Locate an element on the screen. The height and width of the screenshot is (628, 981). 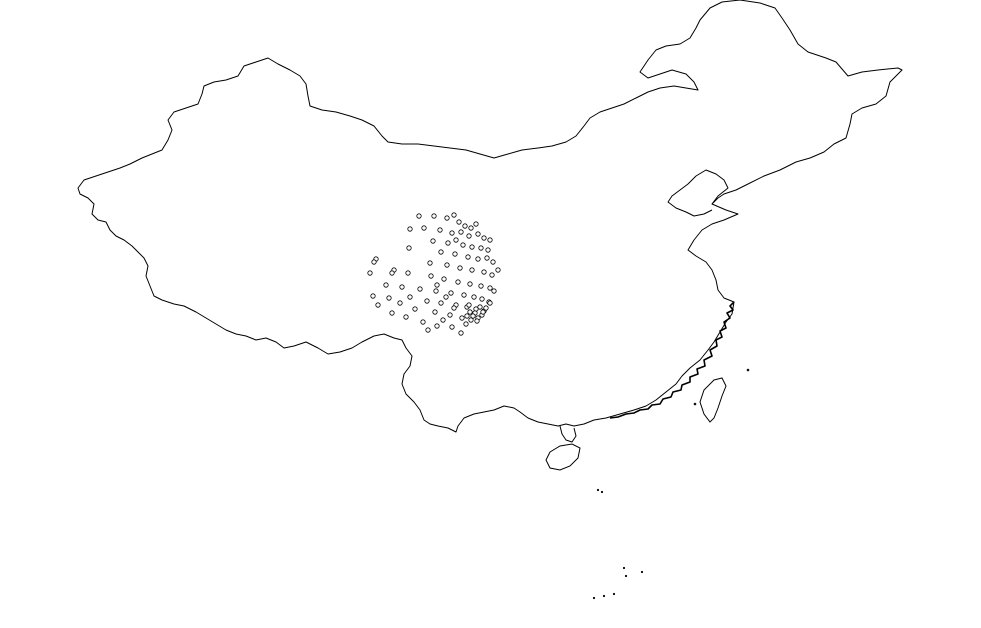
leizhou-peninsula is located at coordinates (568, 434).